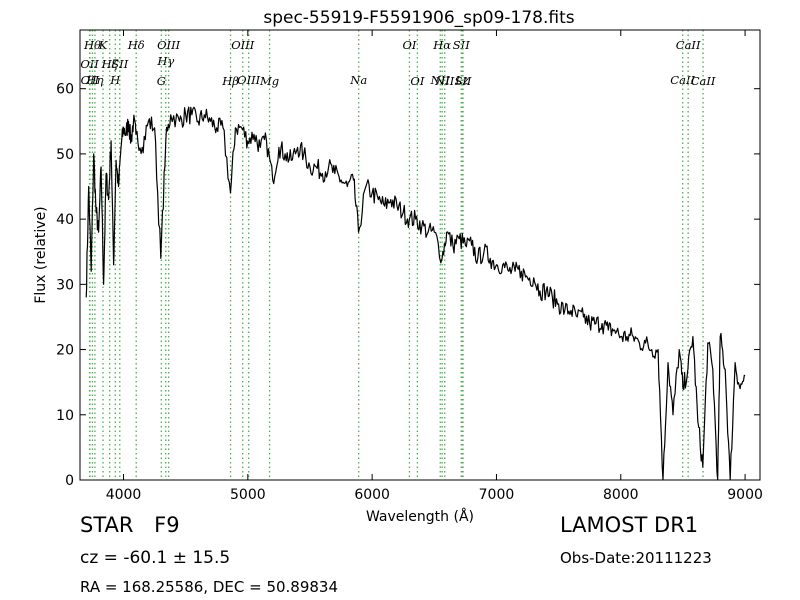  I want to click on line-label-10: Hγ, so click(165, 61).